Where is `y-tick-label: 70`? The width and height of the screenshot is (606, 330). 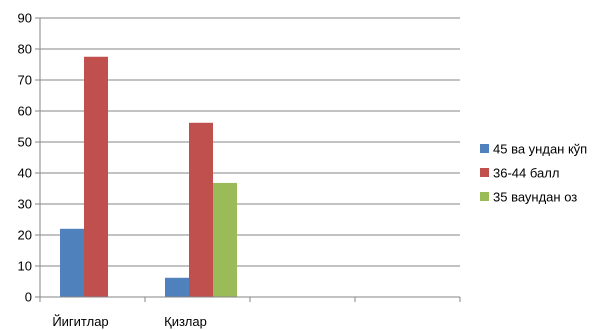
y-tick-label: 70 is located at coordinates (25, 80).